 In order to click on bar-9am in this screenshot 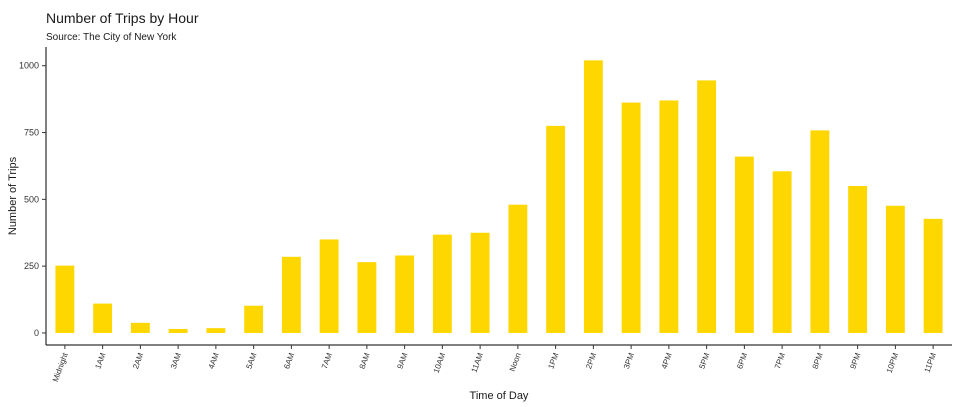, I will do `click(405, 294)`.